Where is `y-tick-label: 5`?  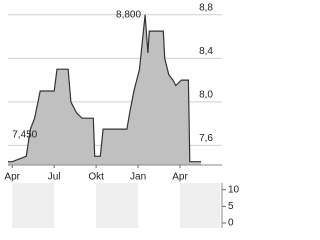
y-tick-label: 5 is located at coordinates (231, 206).